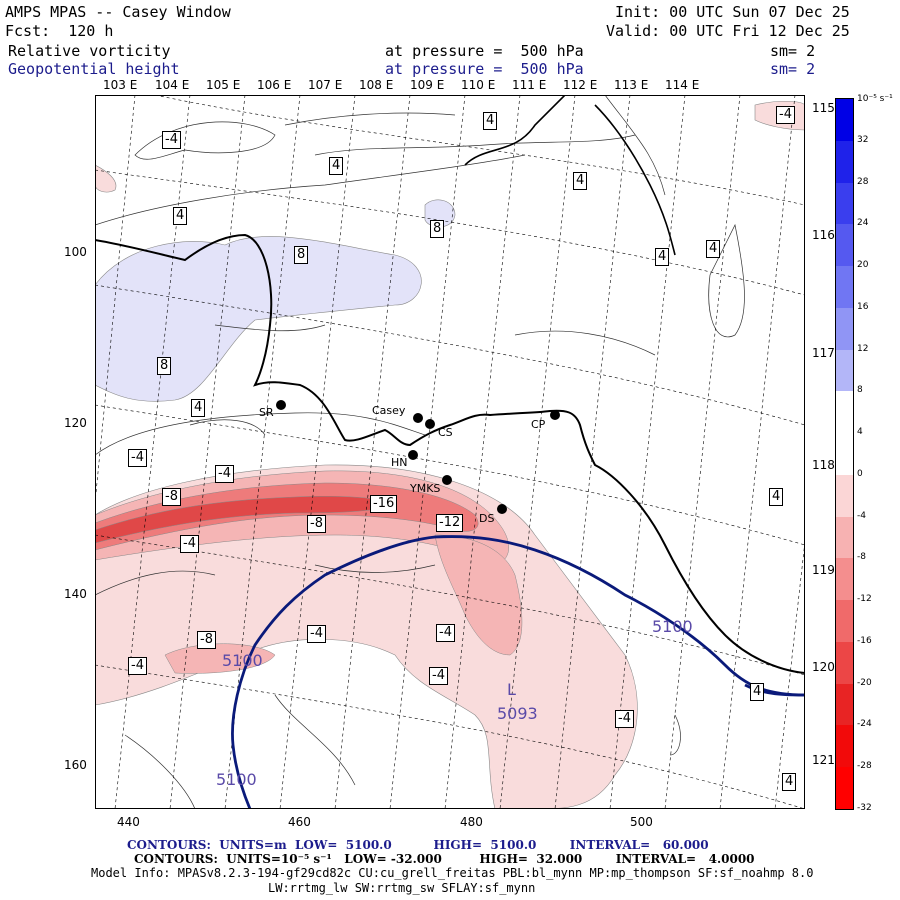  What do you see at coordinates (89, 51) in the screenshot?
I see `field1-name: Relative vorticity` at bounding box center [89, 51].